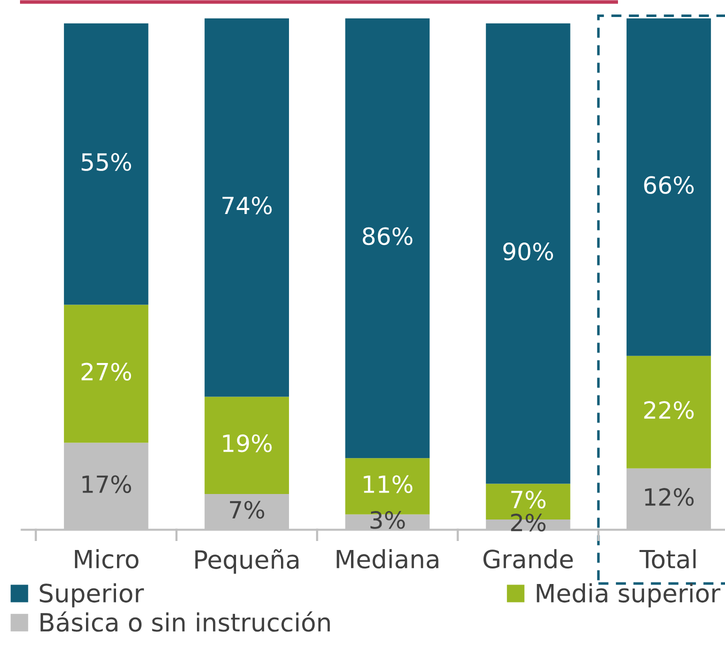 The width and height of the screenshot is (725, 654). What do you see at coordinates (185, 621) in the screenshot?
I see `legend-label: Básica o sin instrucción` at bounding box center [185, 621].